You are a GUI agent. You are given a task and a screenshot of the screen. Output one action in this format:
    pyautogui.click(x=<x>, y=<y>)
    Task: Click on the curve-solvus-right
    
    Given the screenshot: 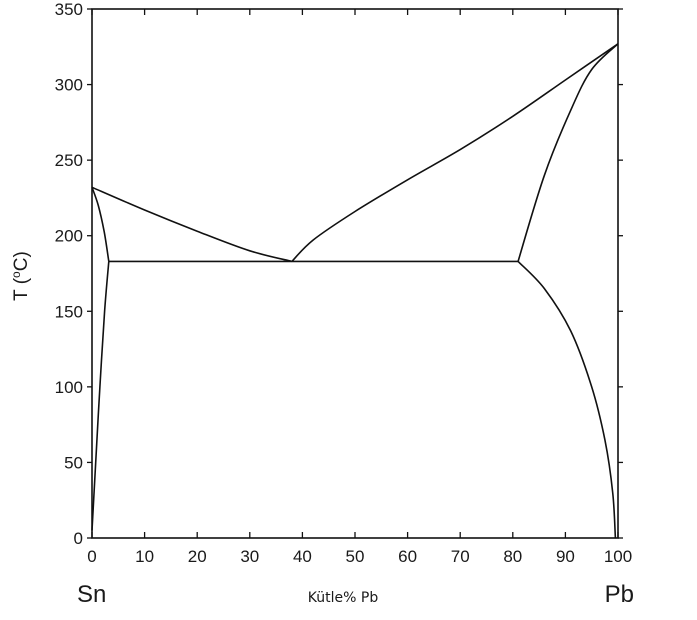 What is the action you would take?
    pyautogui.click(x=567, y=399)
    